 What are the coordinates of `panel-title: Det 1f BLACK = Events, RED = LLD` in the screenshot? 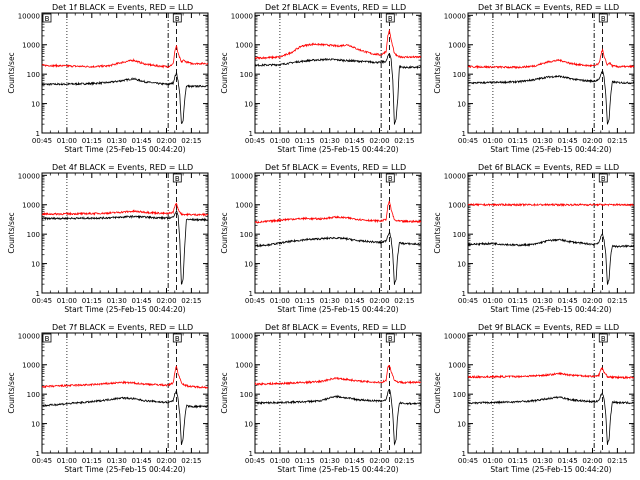 It's located at (122, 7).